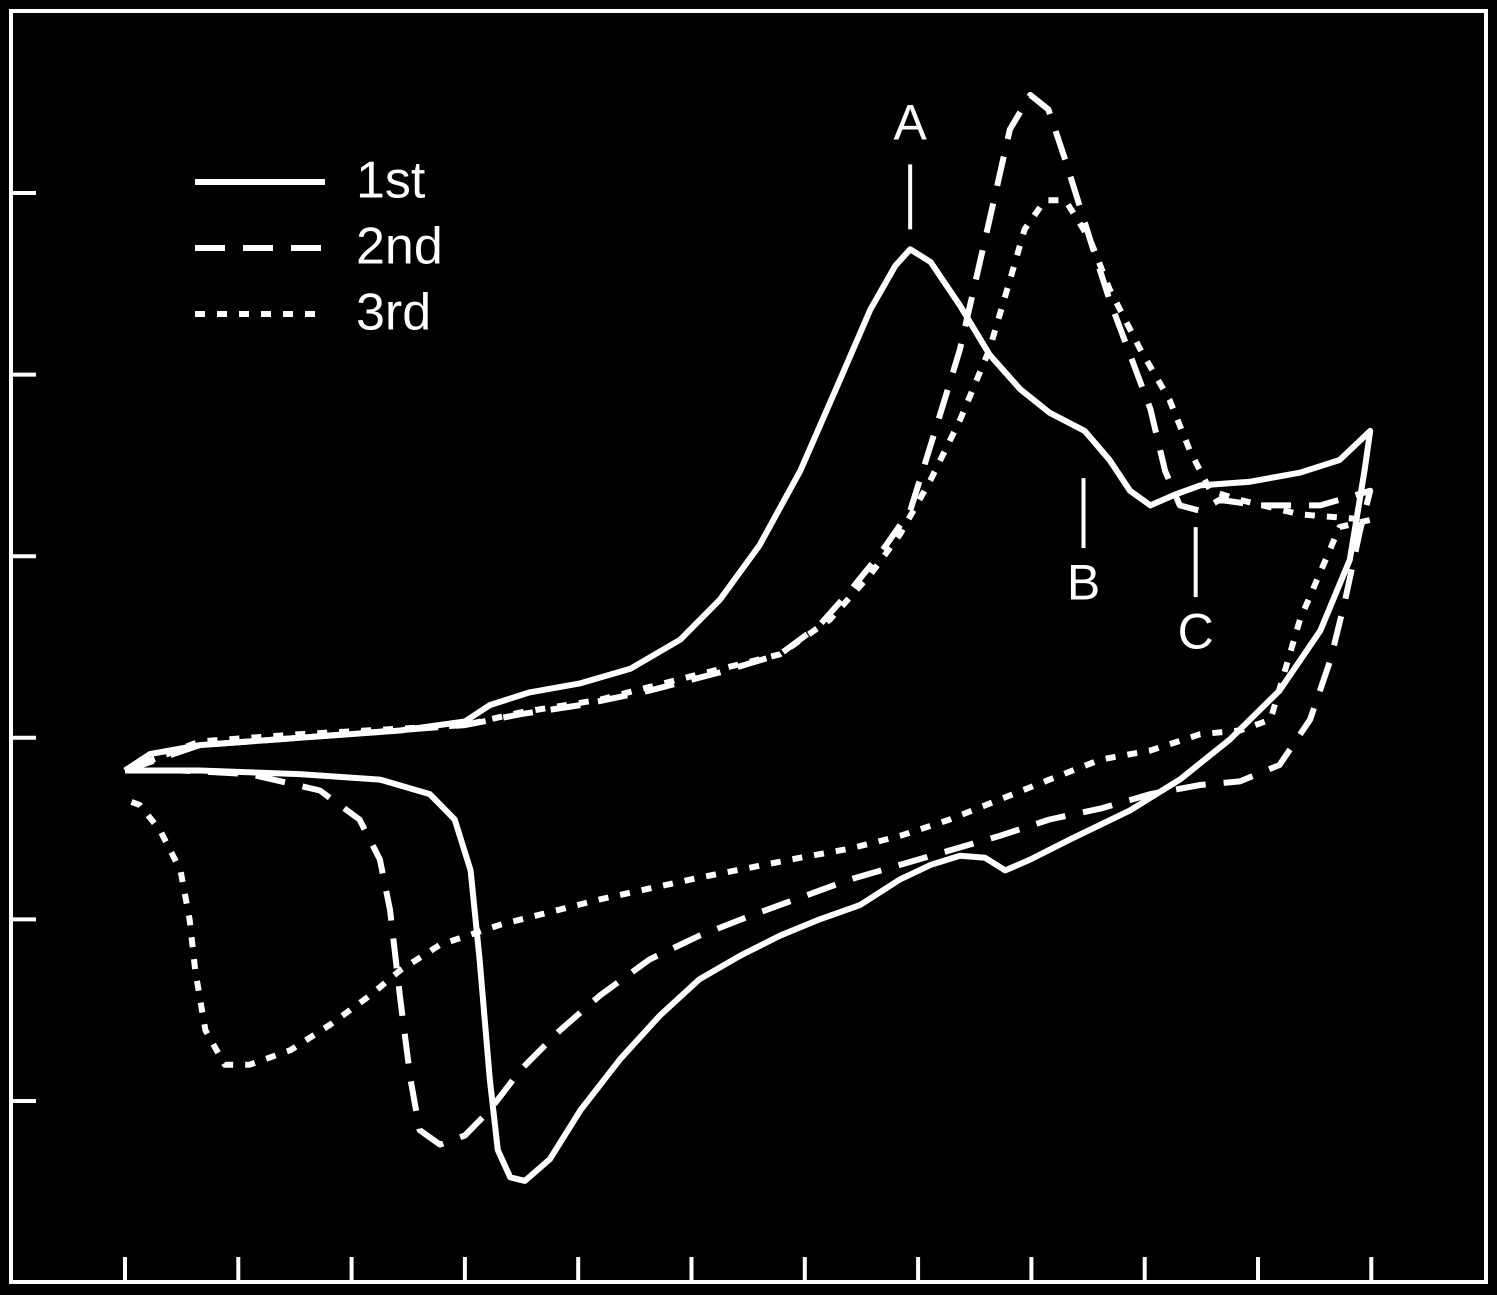  What do you see at coordinates (1196, 631) in the screenshot?
I see `annotation-label: C` at bounding box center [1196, 631].